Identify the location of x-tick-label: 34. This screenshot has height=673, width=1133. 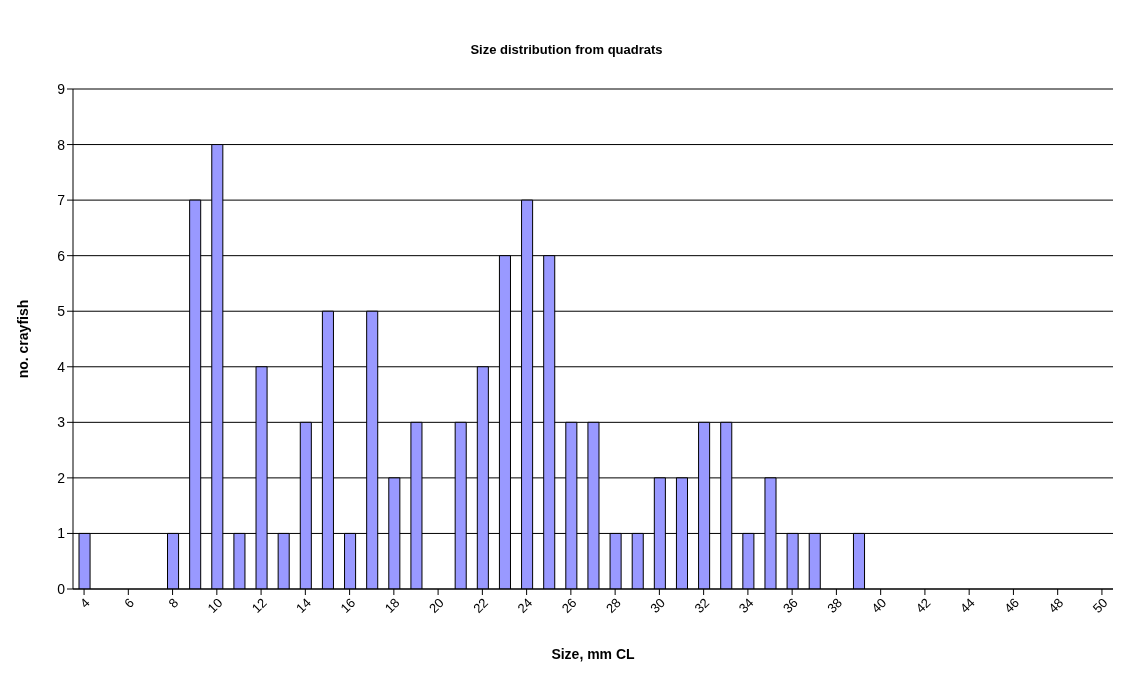
(746, 605).